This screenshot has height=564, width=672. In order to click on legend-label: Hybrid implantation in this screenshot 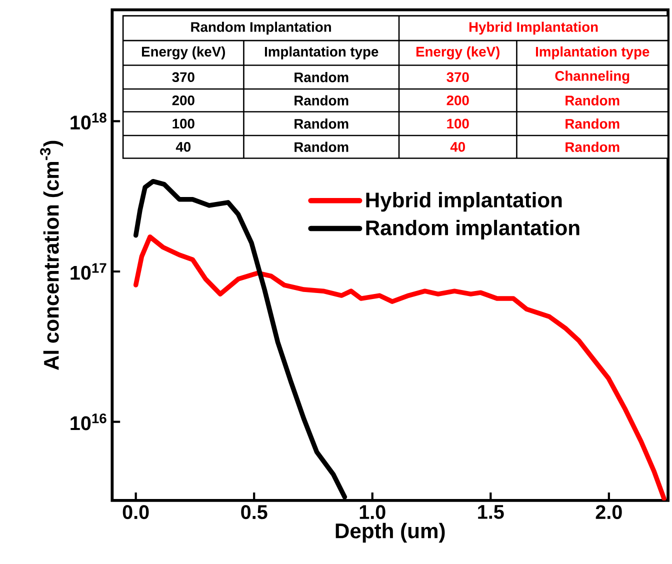, I will do `click(464, 202)`.